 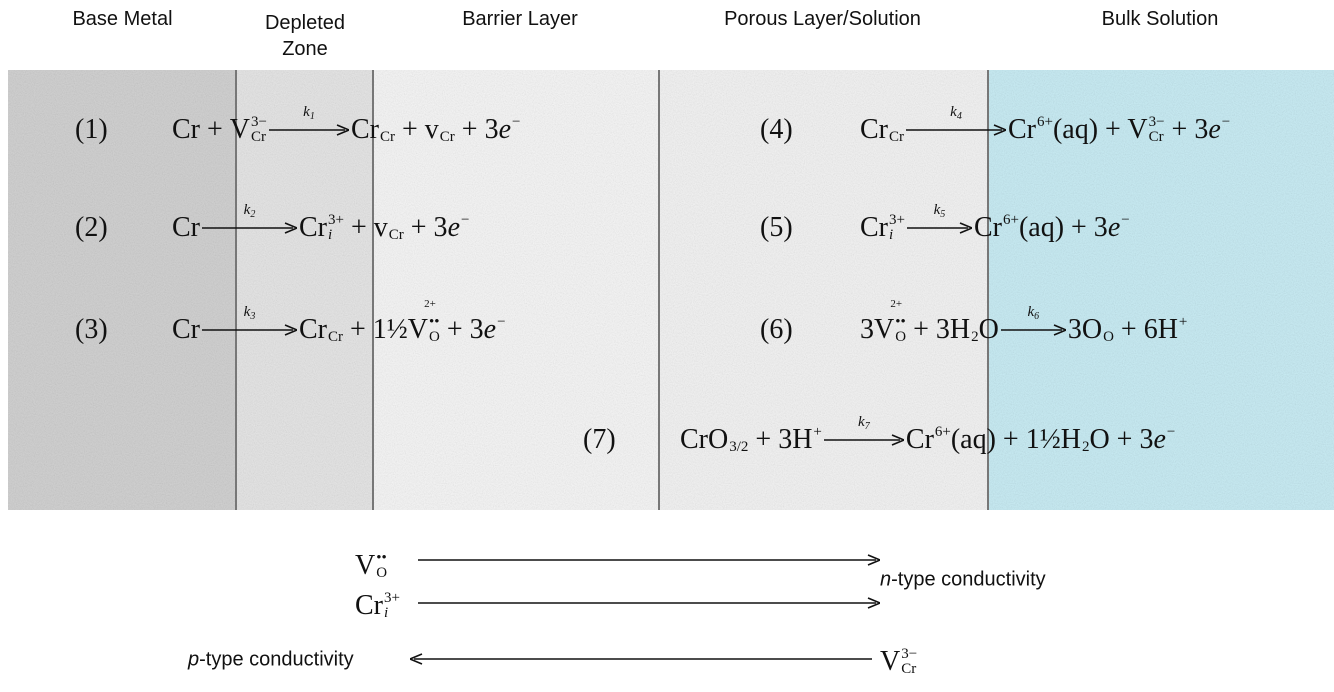 I want to click on rate-index: 1, so click(x=312, y=116).